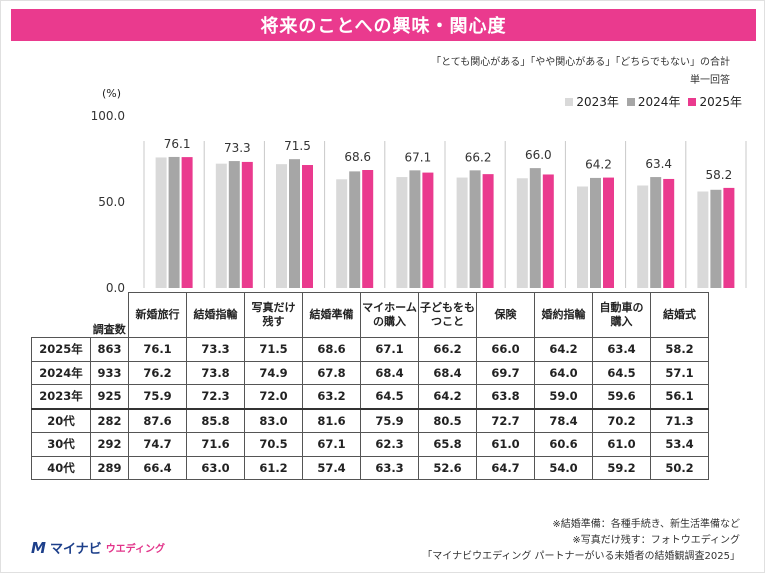 Image resolution: width=765 pixels, height=573 pixels. Describe the element at coordinates (61, 372) in the screenshot. I see `row-label: 2024年` at that location.